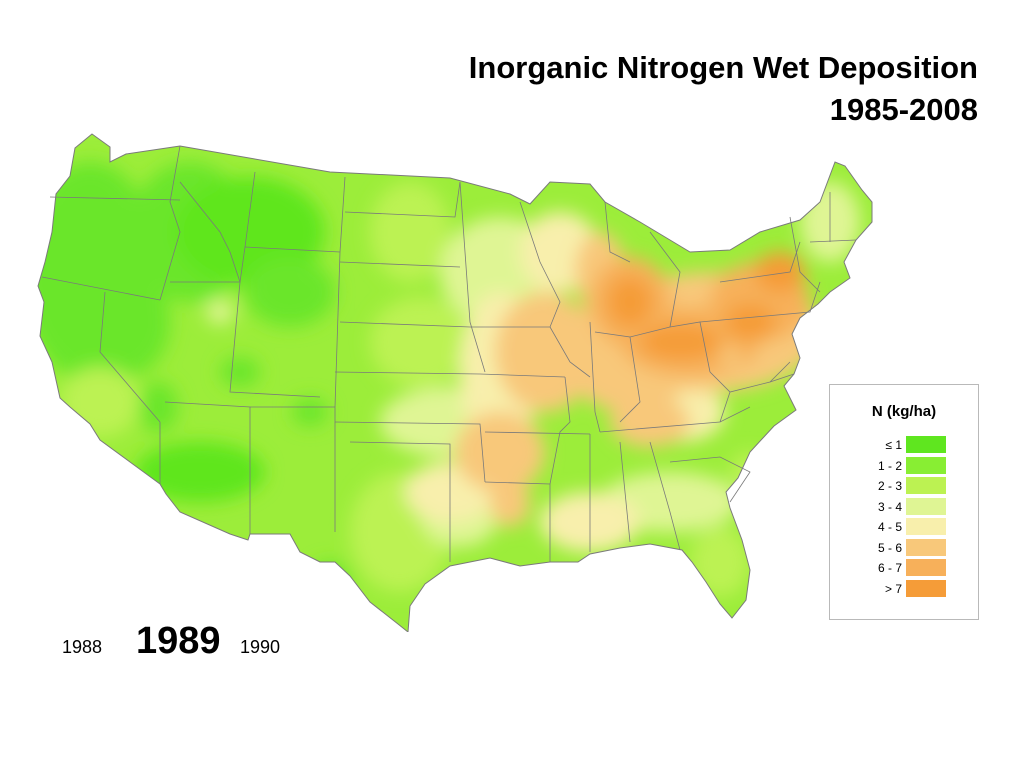 The width and height of the screenshot is (1024, 768). I want to click on legend-item-label: 6 - 7, so click(889, 568).